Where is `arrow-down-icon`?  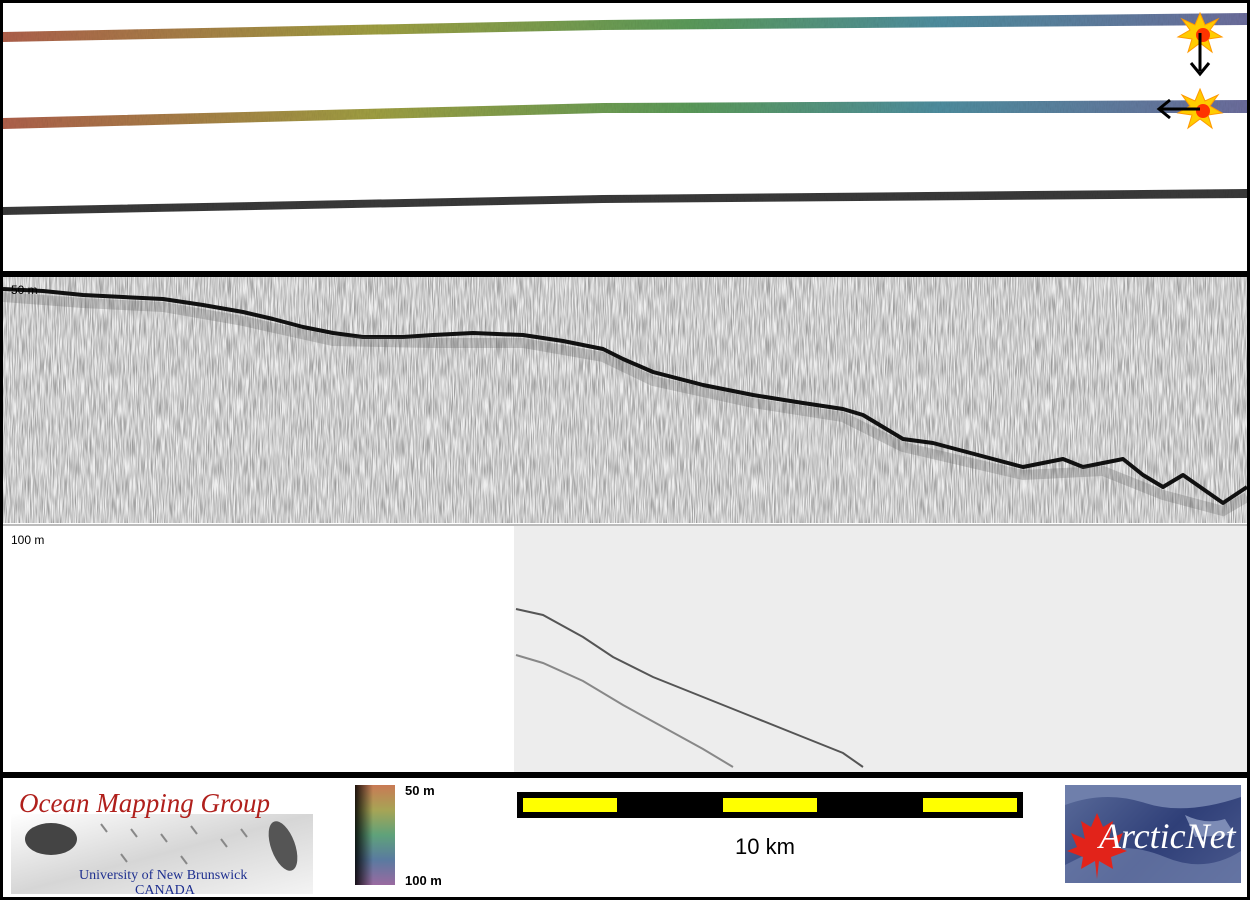
arrow-down-icon is located at coordinates (1200, 55).